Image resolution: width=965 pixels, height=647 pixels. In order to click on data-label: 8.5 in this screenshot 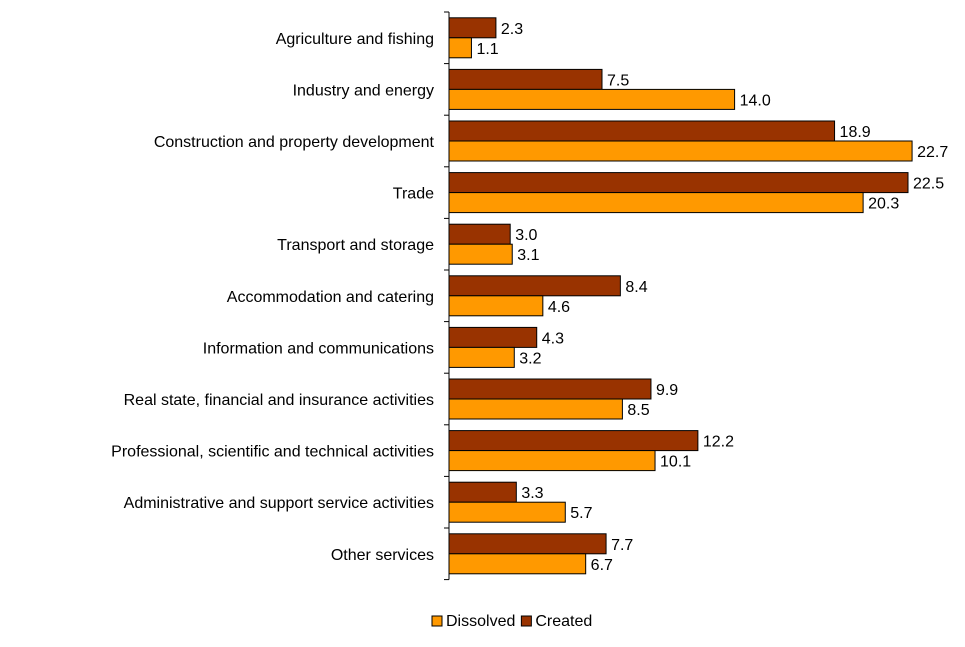, I will do `click(638, 410)`.